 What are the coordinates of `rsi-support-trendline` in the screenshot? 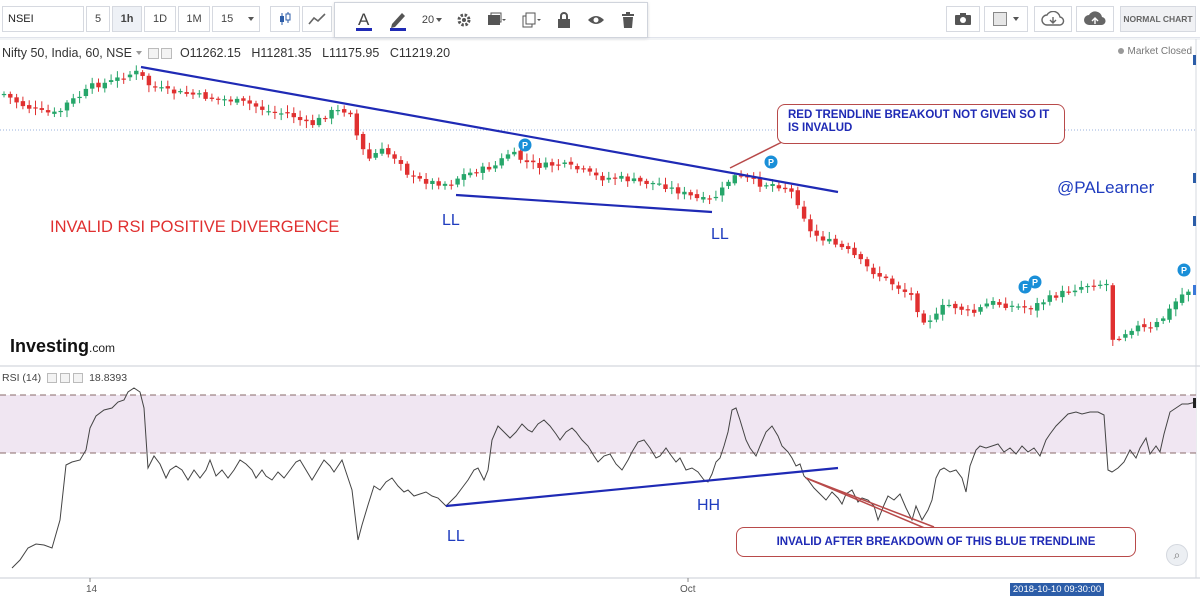 It's located at (642, 487).